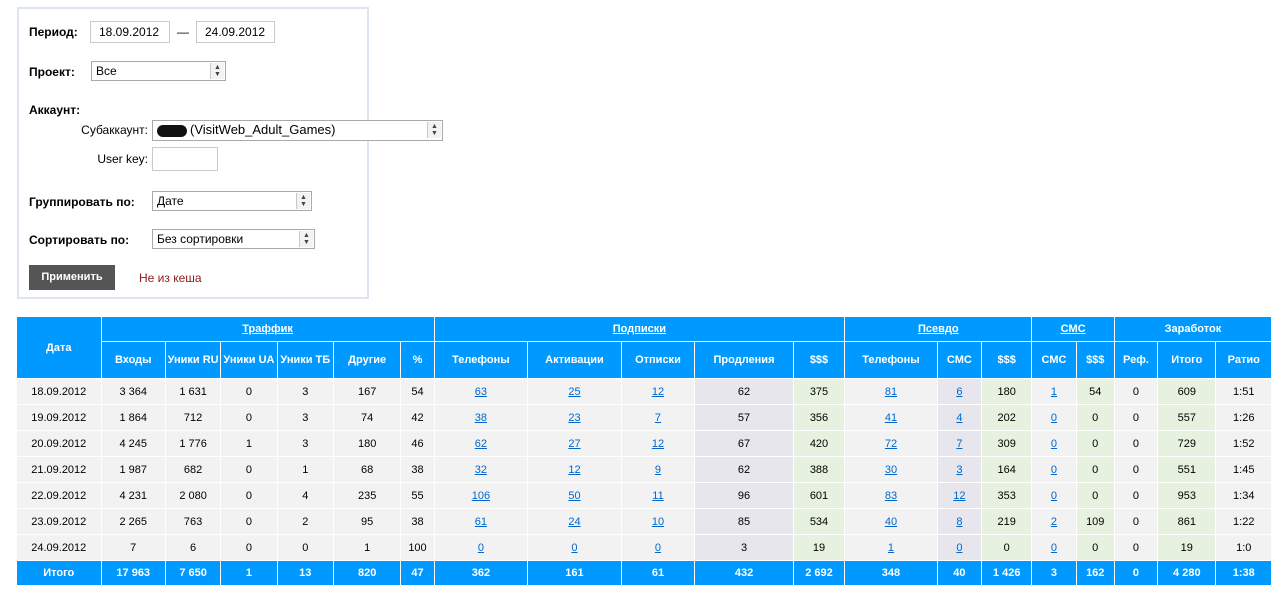 This screenshot has height=599, width=1288. What do you see at coordinates (72, 277) in the screenshot?
I see `apply-button: Применить` at bounding box center [72, 277].